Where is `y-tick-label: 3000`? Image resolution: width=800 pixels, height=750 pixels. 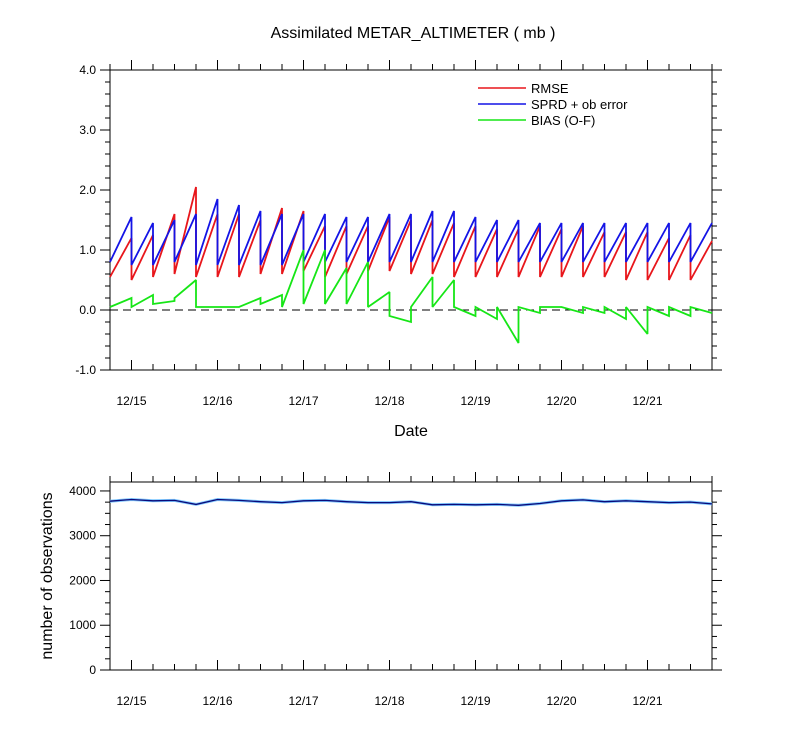 y-tick-label: 3000 is located at coordinates (82, 536).